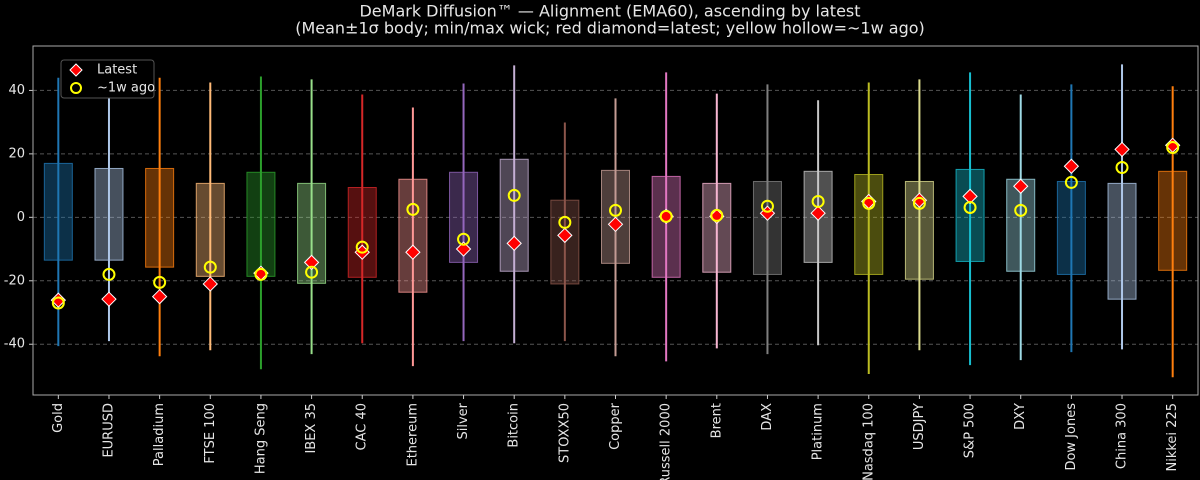 The width and height of the screenshot is (1200, 480). Describe the element at coordinates (159, 434) in the screenshot. I see `x-tick-label: Palladium` at that location.